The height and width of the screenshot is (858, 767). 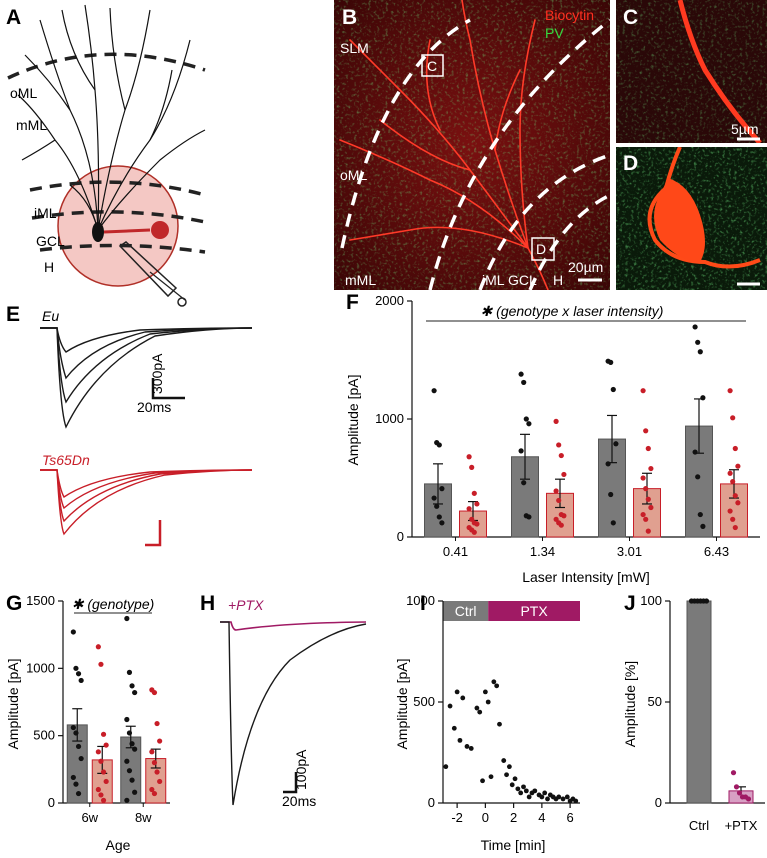 I want to click on layer-label-h: H, so click(x=49, y=267).